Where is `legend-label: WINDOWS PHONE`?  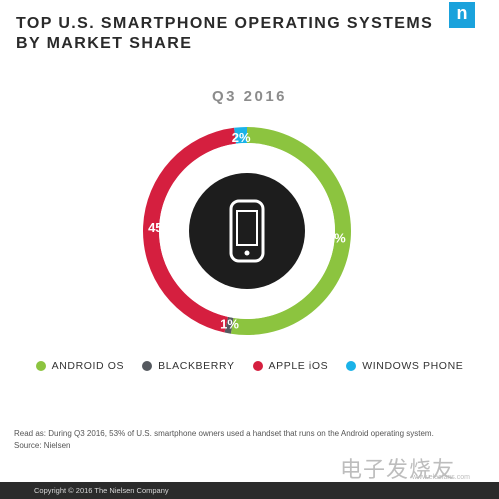 legend-label: WINDOWS PHONE is located at coordinates (413, 366).